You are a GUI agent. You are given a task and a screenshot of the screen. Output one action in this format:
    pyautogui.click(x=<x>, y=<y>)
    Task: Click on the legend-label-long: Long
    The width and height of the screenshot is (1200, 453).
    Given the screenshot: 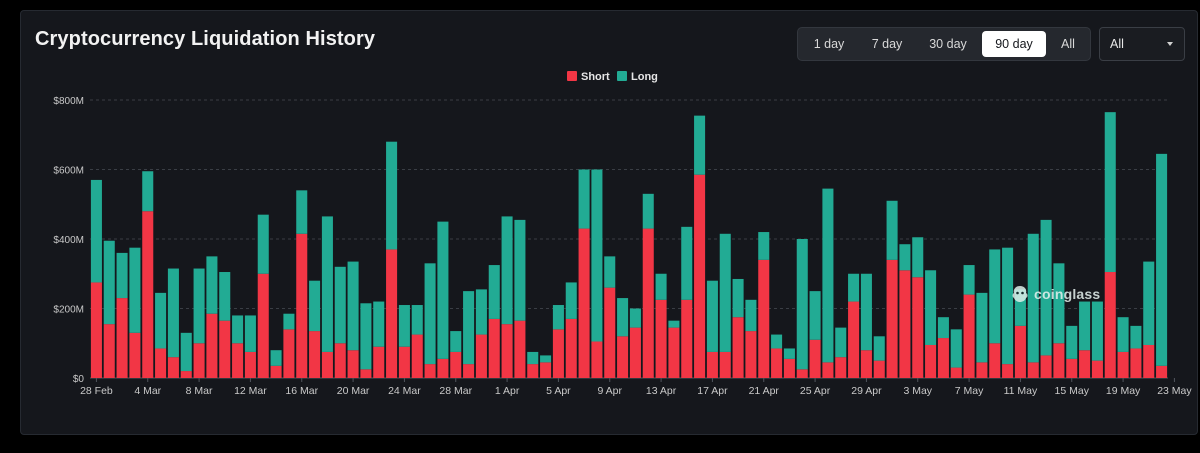 What is the action you would take?
    pyautogui.click(x=644, y=77)
    